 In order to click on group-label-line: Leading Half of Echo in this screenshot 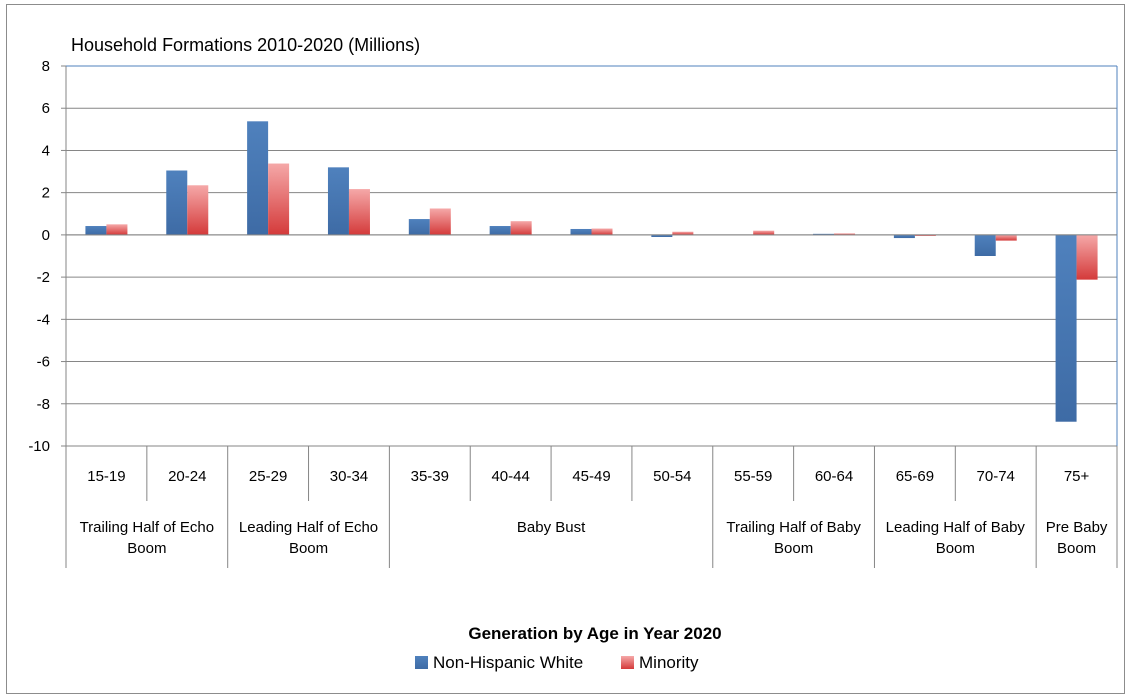, I will do `click(308, 527)`.